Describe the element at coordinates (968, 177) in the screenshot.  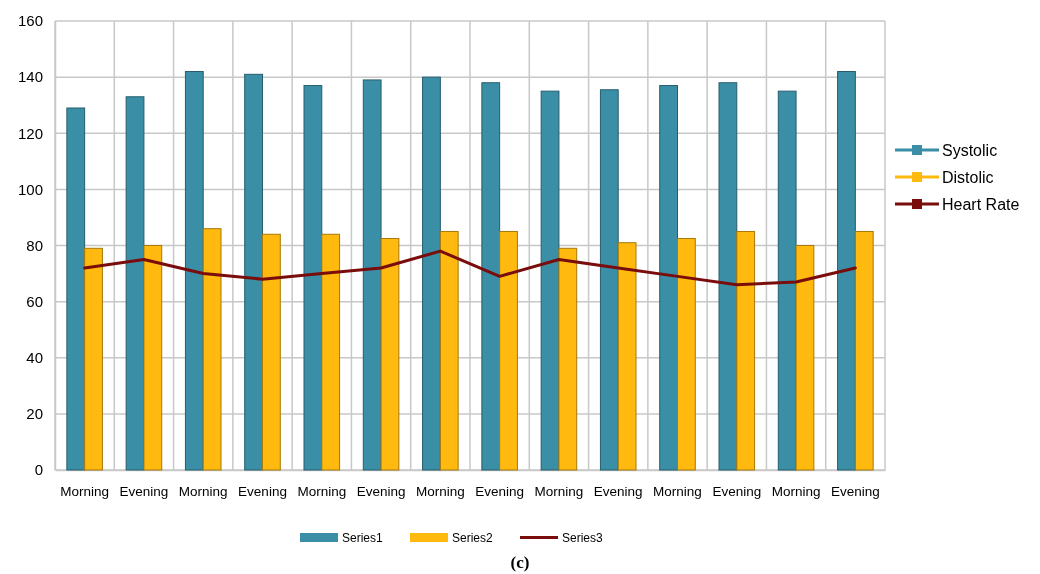
I see `legend-label: Distolic` at that location.